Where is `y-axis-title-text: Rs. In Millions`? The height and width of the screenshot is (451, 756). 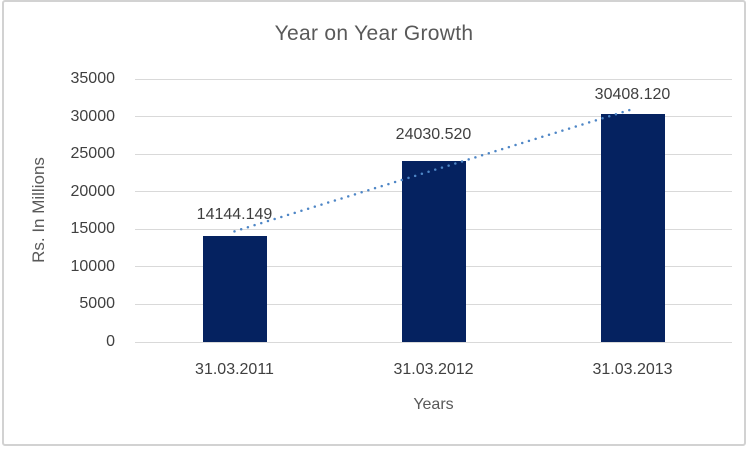
y-axis-title-text: Rs. In Millions is located at coordinates (38, 210).